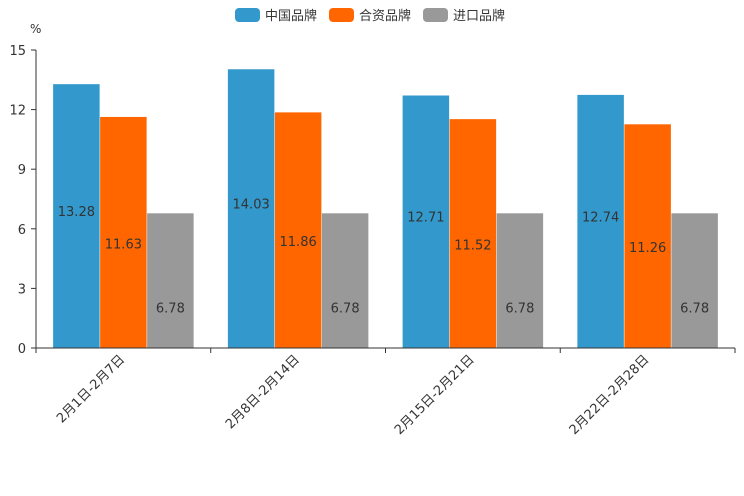  I want to click on bar-value-label: 13.28, so click(76, 212).